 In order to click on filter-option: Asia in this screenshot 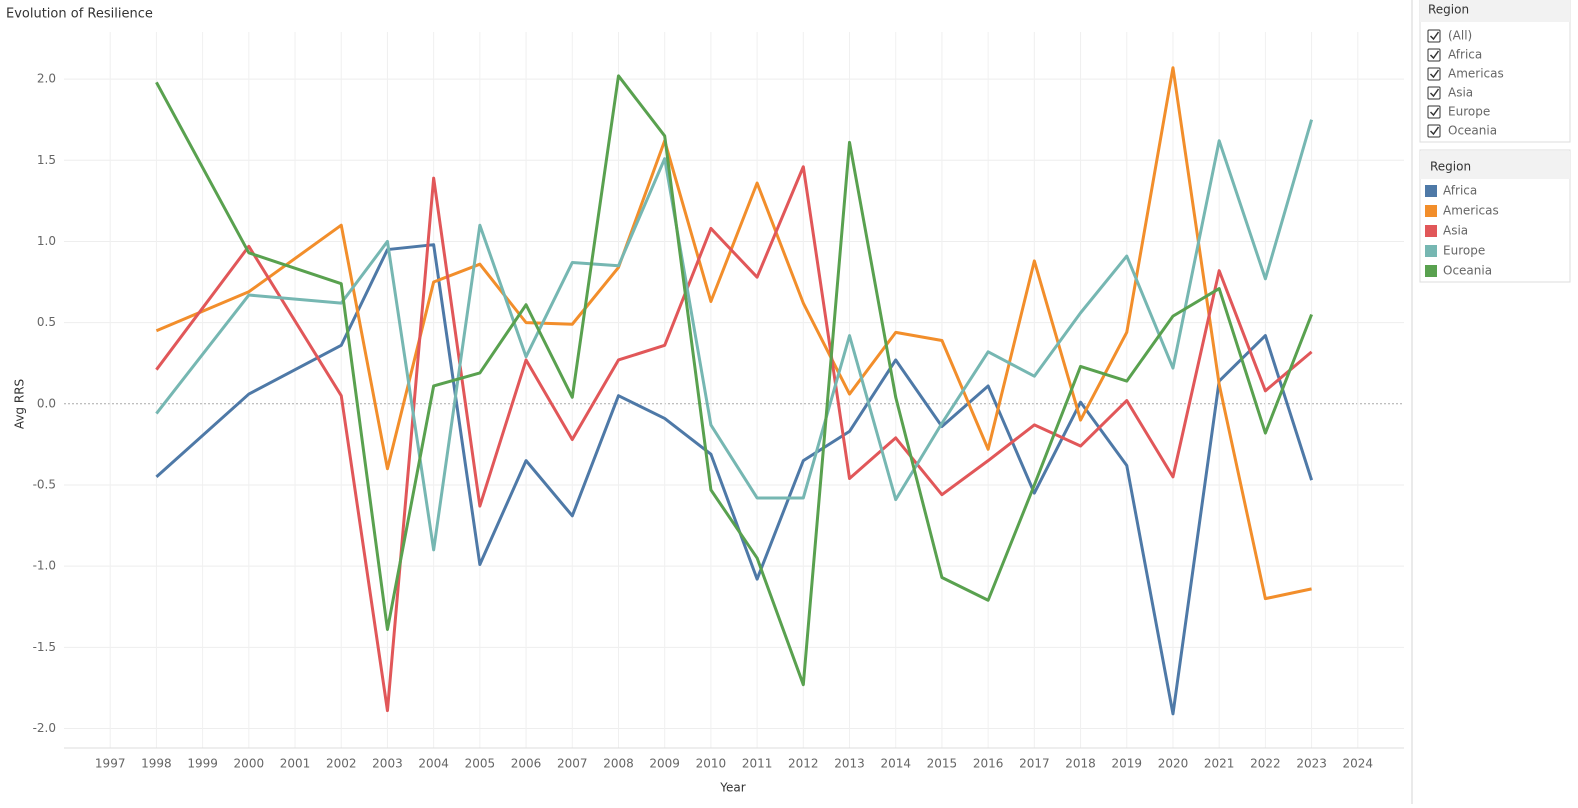, I will do `click(1460, 93)`.